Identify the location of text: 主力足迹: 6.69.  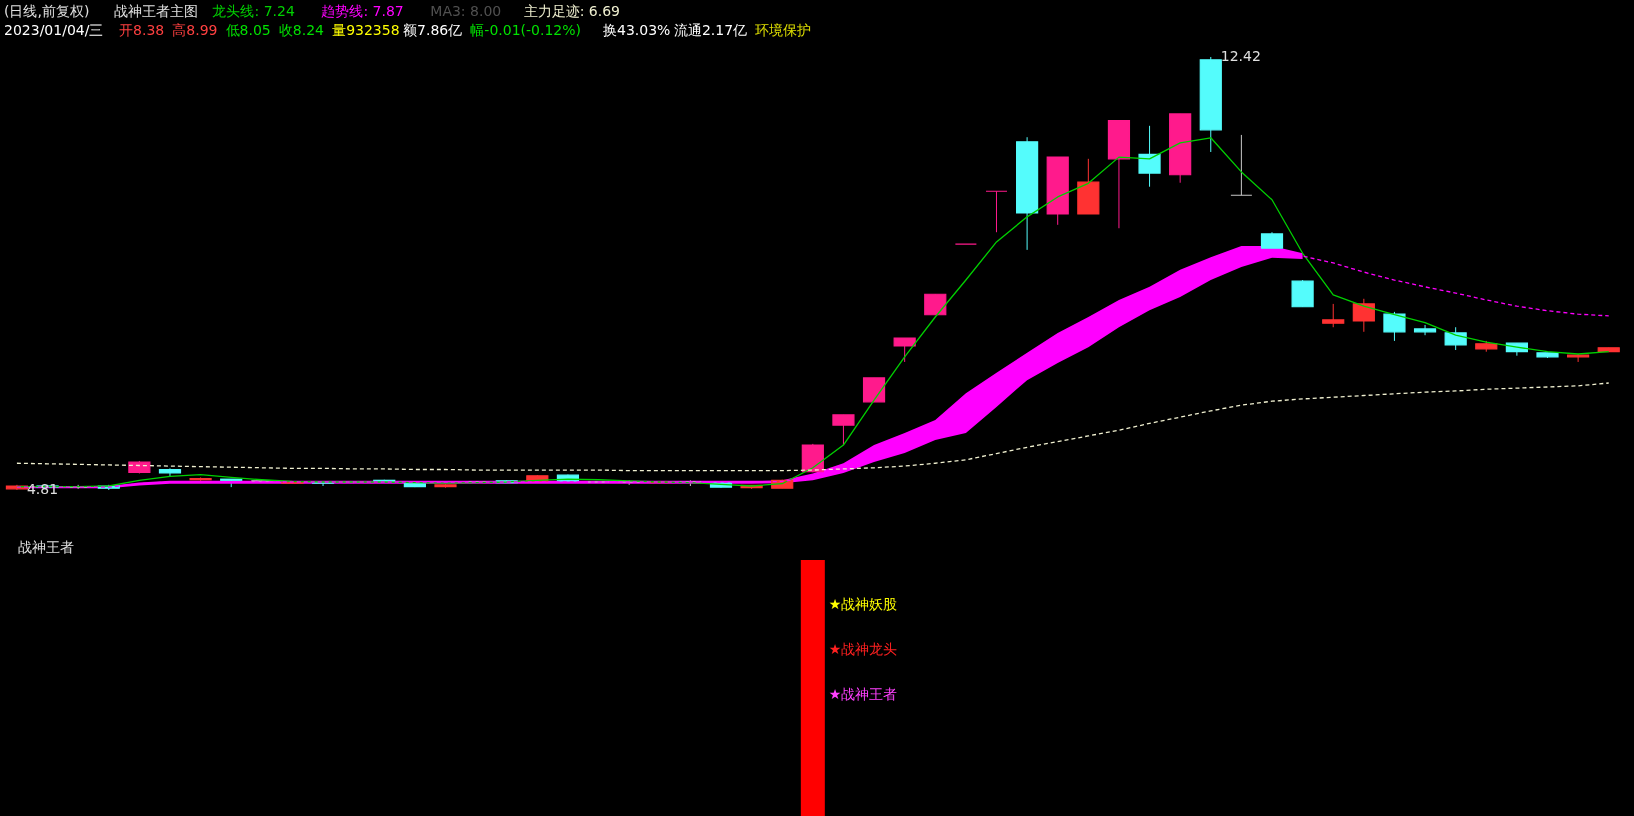
(572, 11).